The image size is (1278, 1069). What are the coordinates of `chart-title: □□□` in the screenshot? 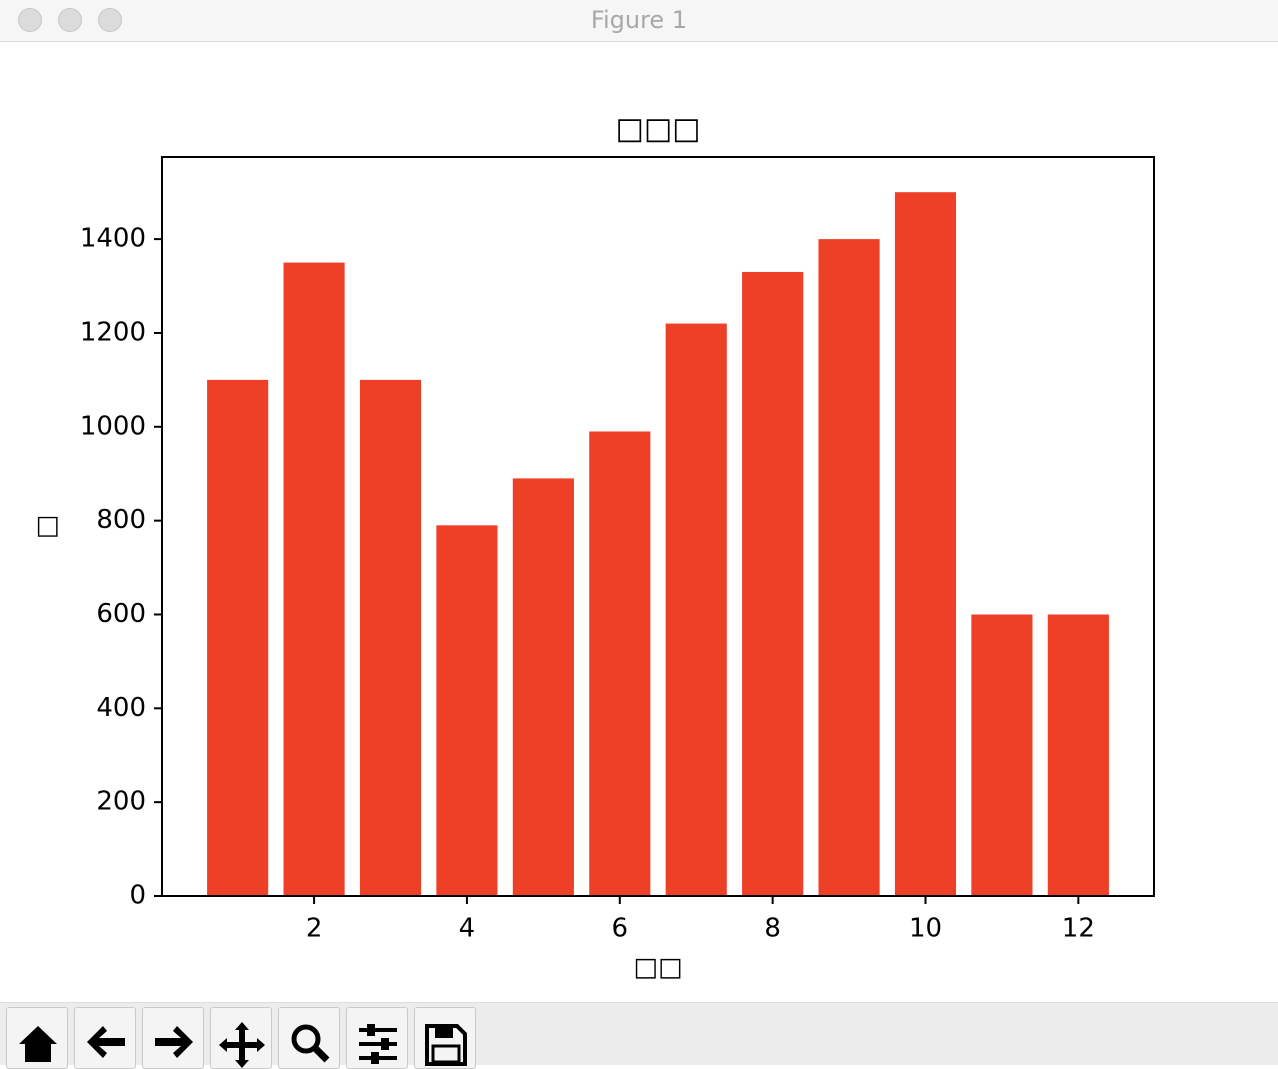 It's located at (657, 129).